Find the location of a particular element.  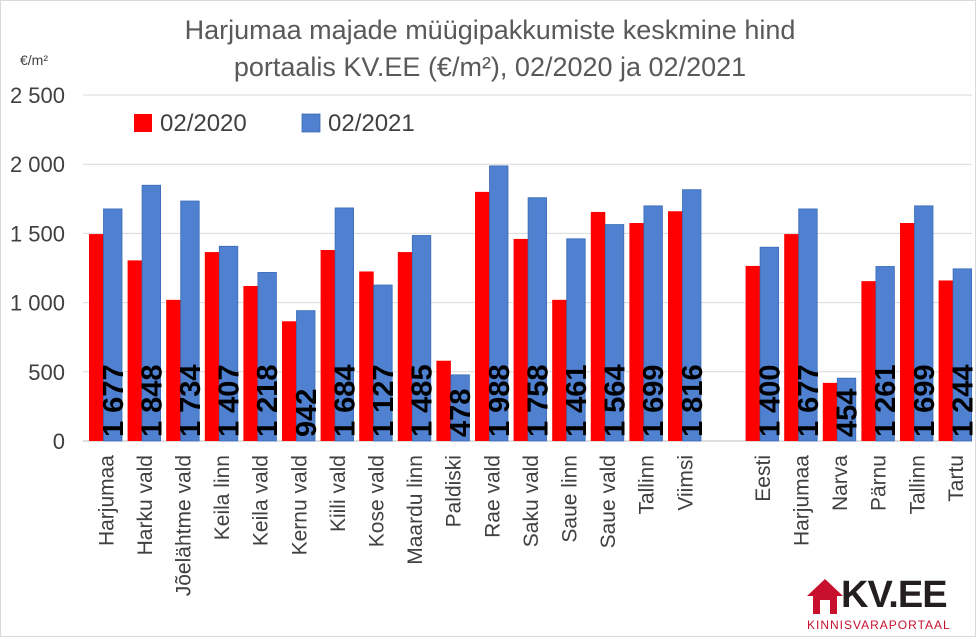

x-tick-label: Paldiski is located at coordinates (454, 491).